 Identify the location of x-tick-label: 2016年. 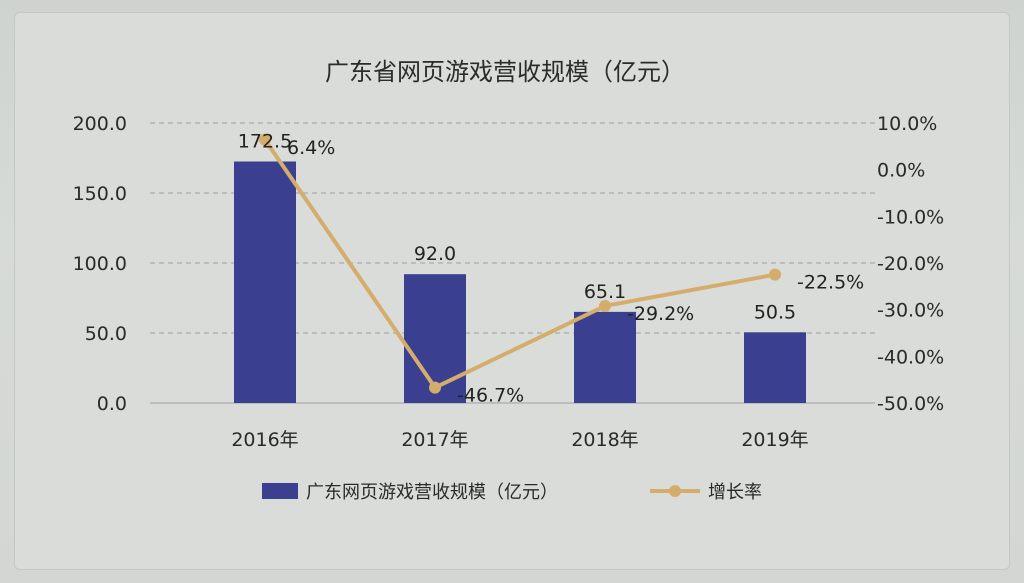
(264, 440).